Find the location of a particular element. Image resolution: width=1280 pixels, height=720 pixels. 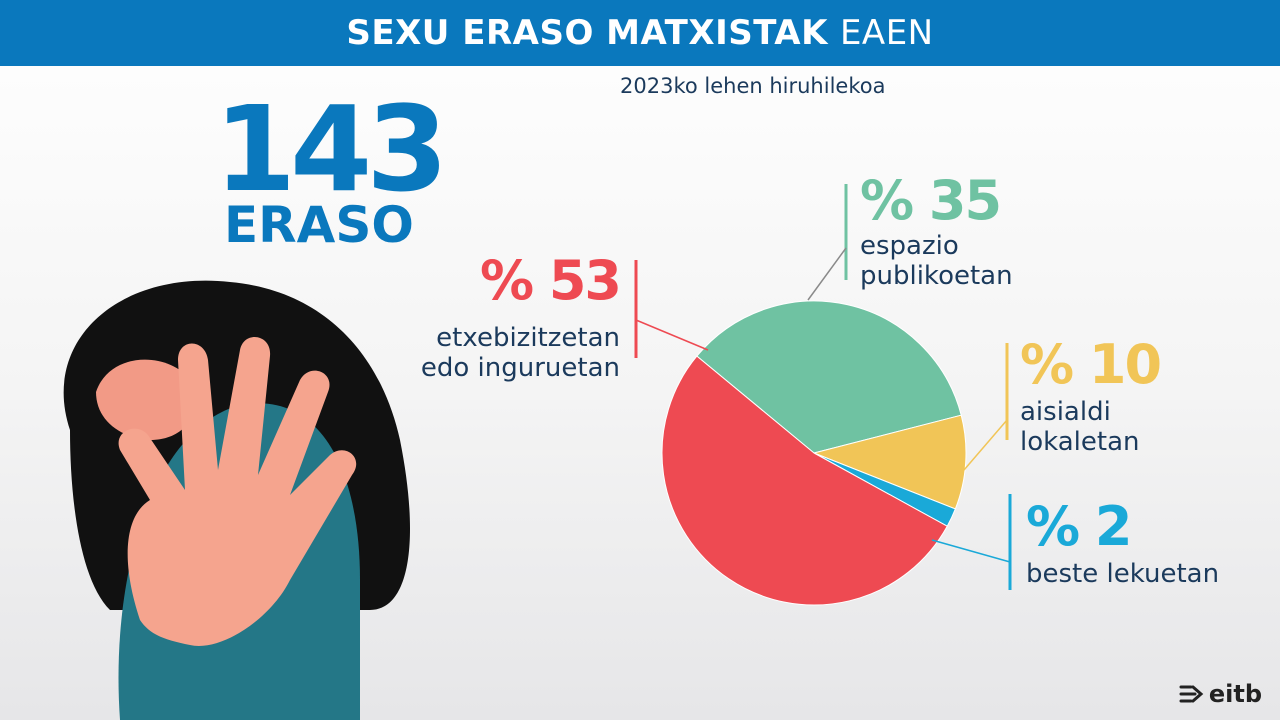

callout-yellow-line1: aisialdi is located at coordinates (1065, 412).